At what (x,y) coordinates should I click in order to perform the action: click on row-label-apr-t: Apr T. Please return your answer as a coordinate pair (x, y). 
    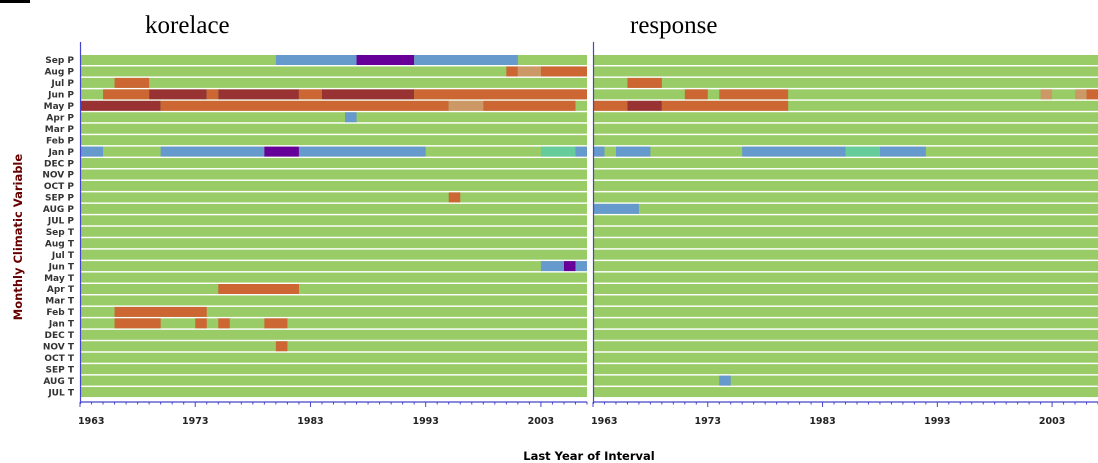
    Looking at the image, I should click on (61, 290).